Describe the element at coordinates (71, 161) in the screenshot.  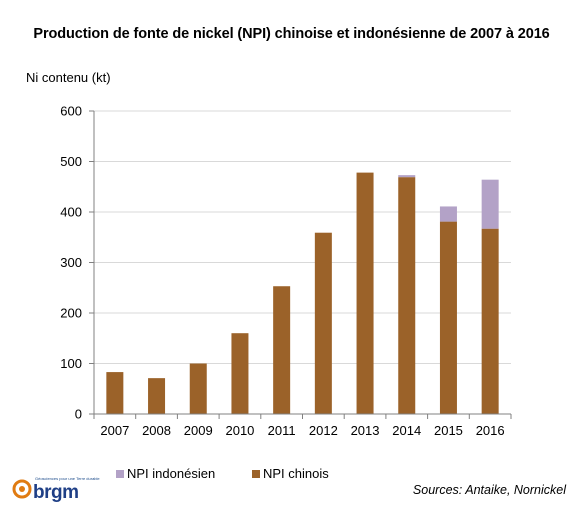
I see `y-tick-label: 500` at that location.